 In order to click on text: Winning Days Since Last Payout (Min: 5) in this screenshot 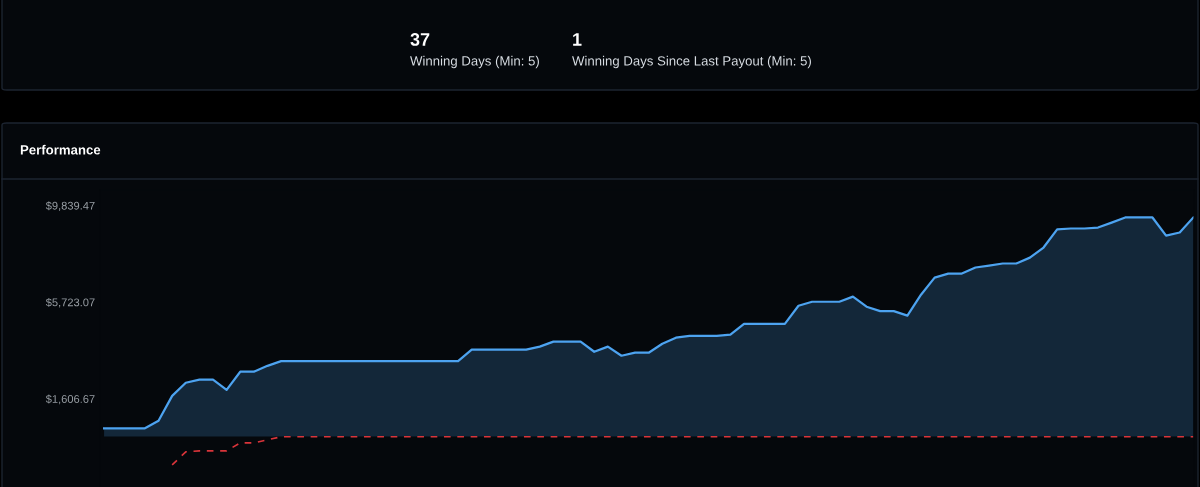, I will do `click(691, 62)`.